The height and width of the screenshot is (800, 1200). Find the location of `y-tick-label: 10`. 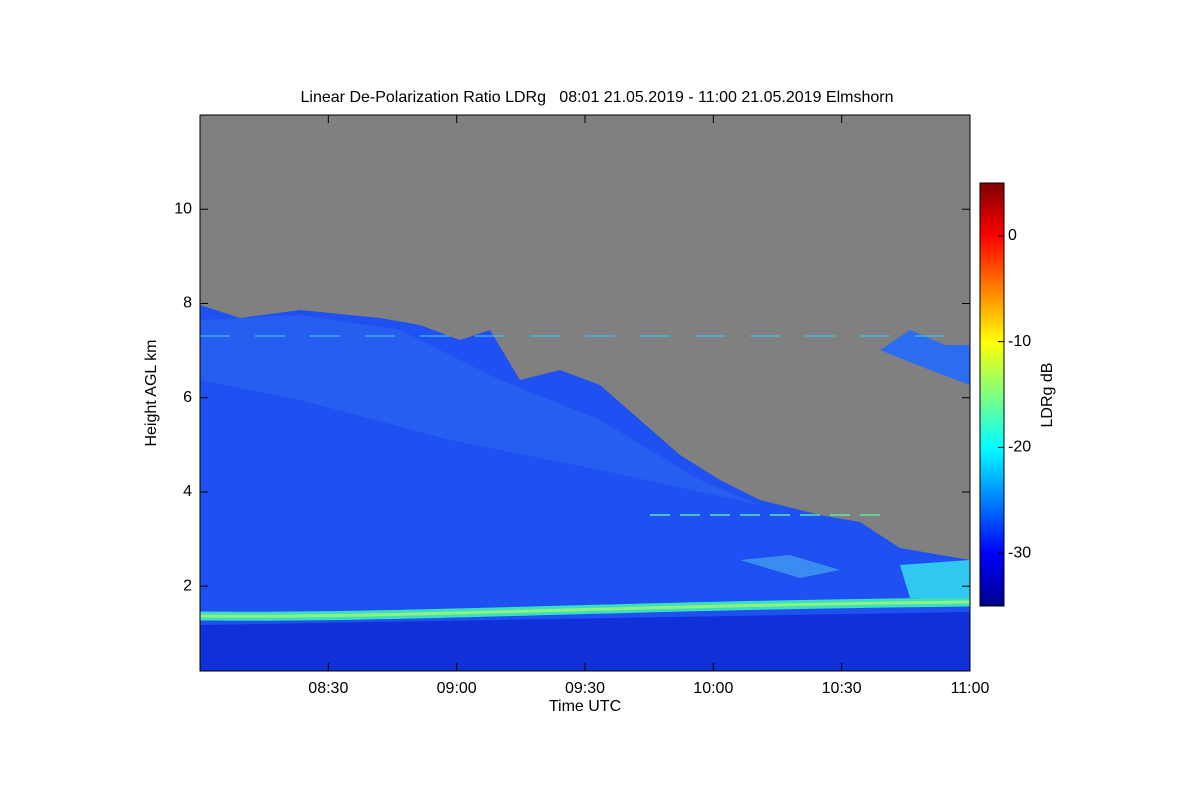

y-tick-label: 10 is located at coordinates (183, 208).